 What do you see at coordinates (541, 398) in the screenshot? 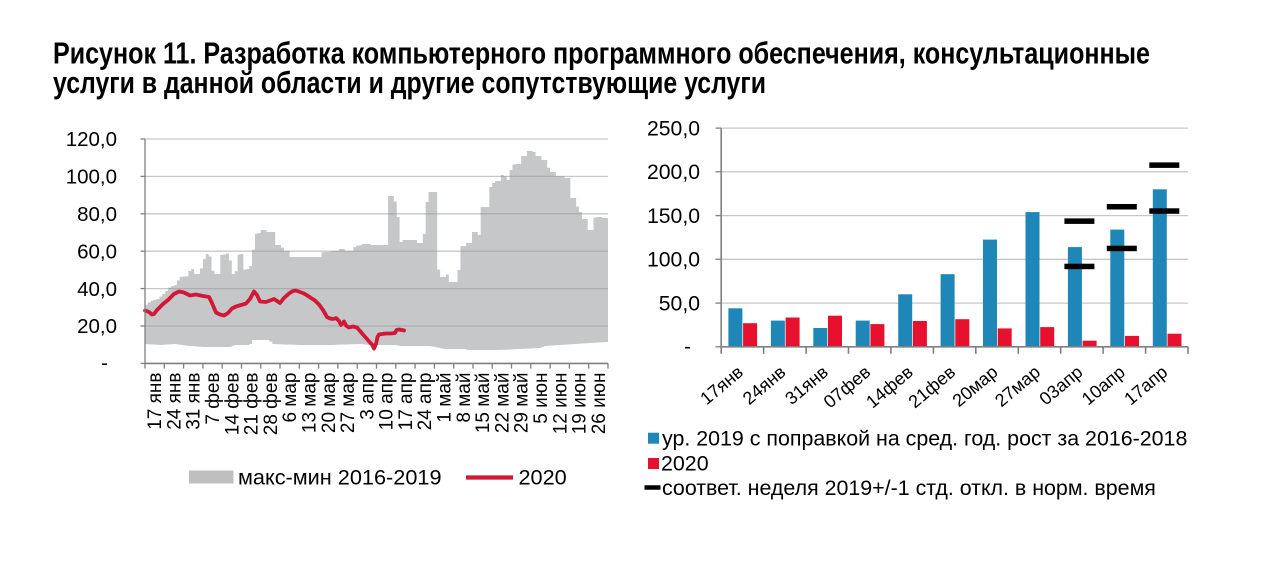
I see `svg-text: 5 июн` at bounding box center [541, 398].